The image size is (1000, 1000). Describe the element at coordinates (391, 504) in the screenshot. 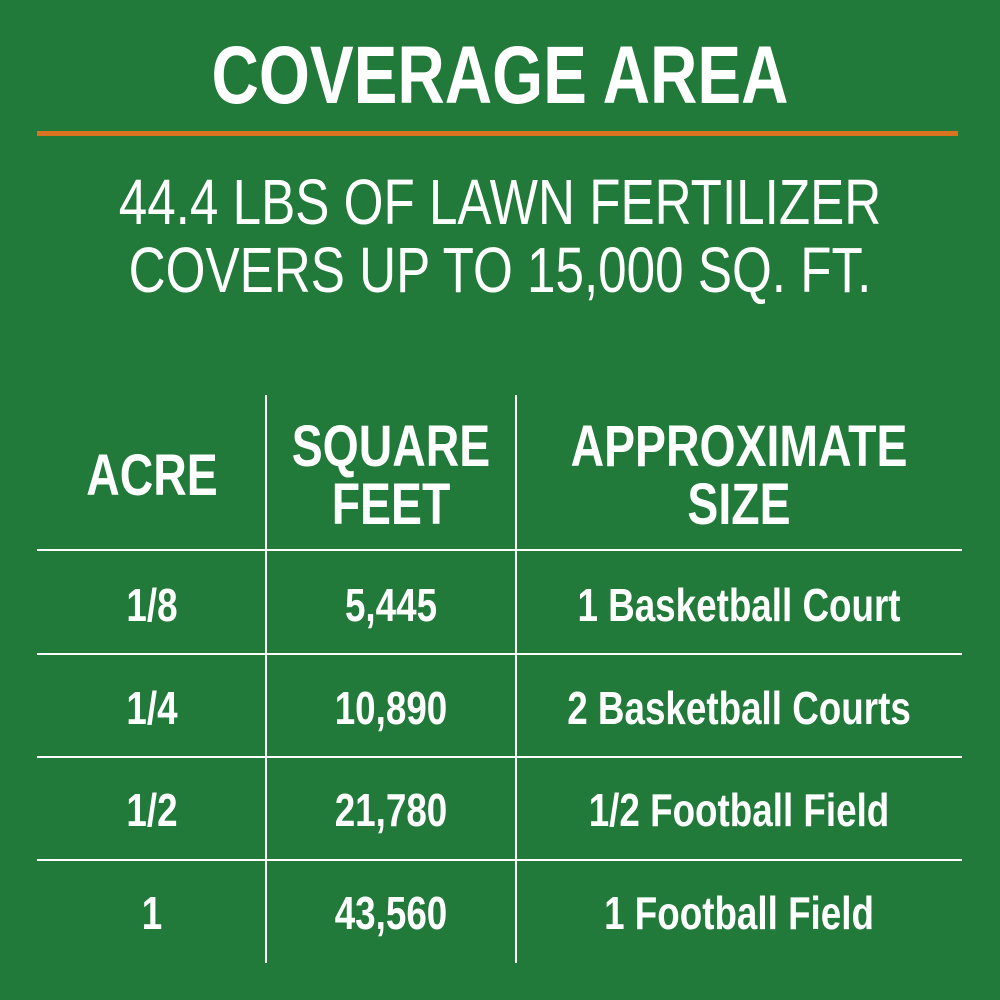

I see `column-header: FEET` at that location.